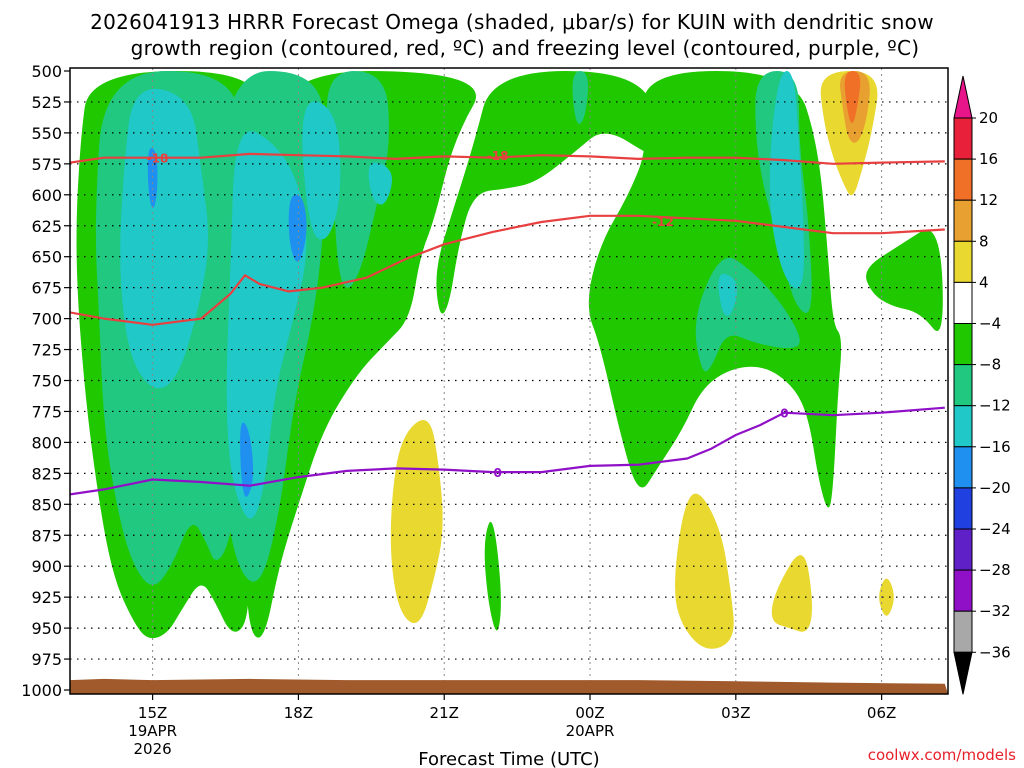  What do you see at coordinates (995, 488) in the screenshot?
I see `colorbar-label-9: −20` at bounding box center [995, 488].